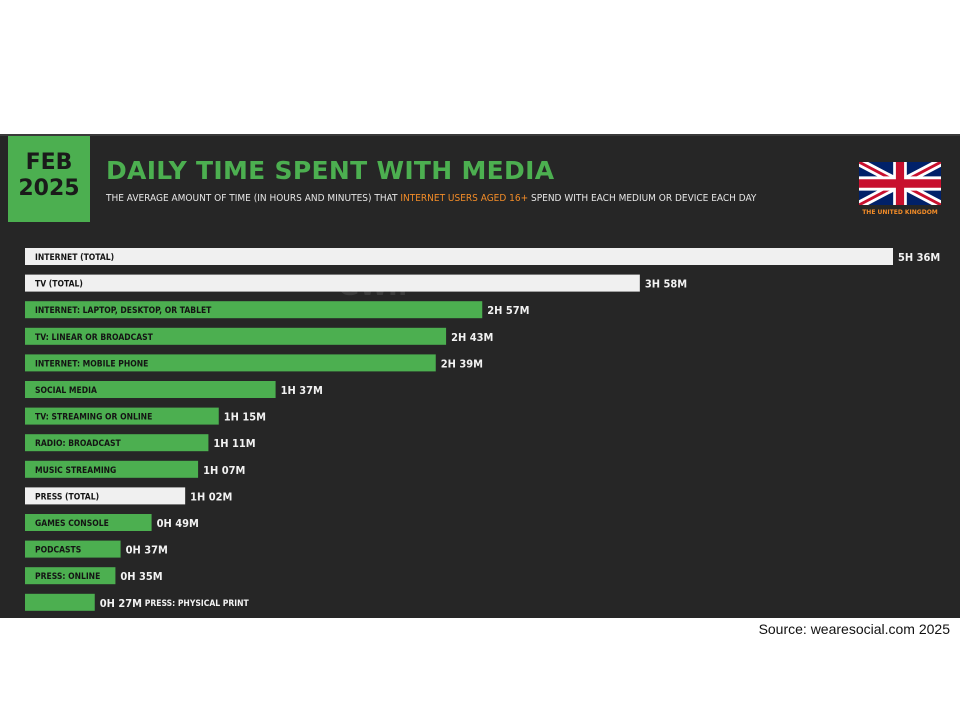  Describe the element at coordinates (900, 183) in the screenshot. I see `uk-flag-icon` at that location.